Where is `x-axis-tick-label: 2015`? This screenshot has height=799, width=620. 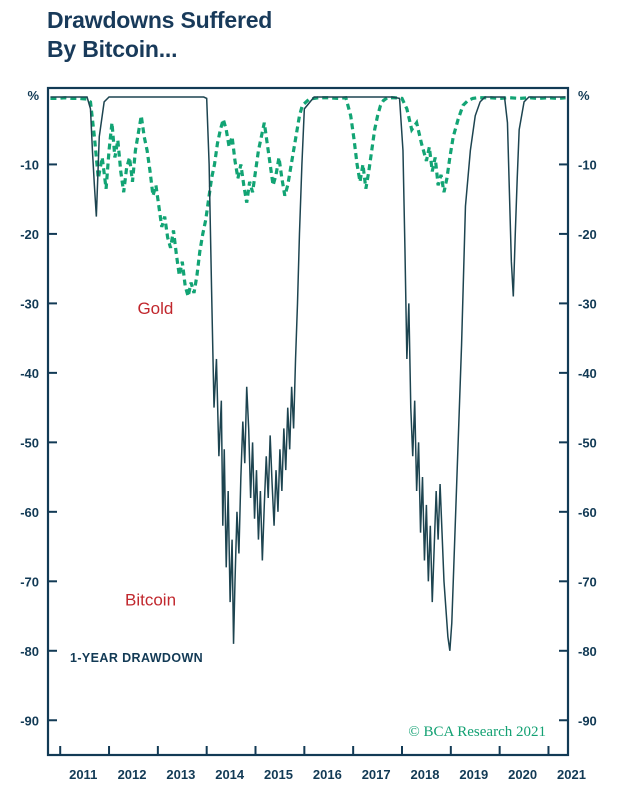
x-axis-tick-label: 2015 is located at coordinates (278, 774).